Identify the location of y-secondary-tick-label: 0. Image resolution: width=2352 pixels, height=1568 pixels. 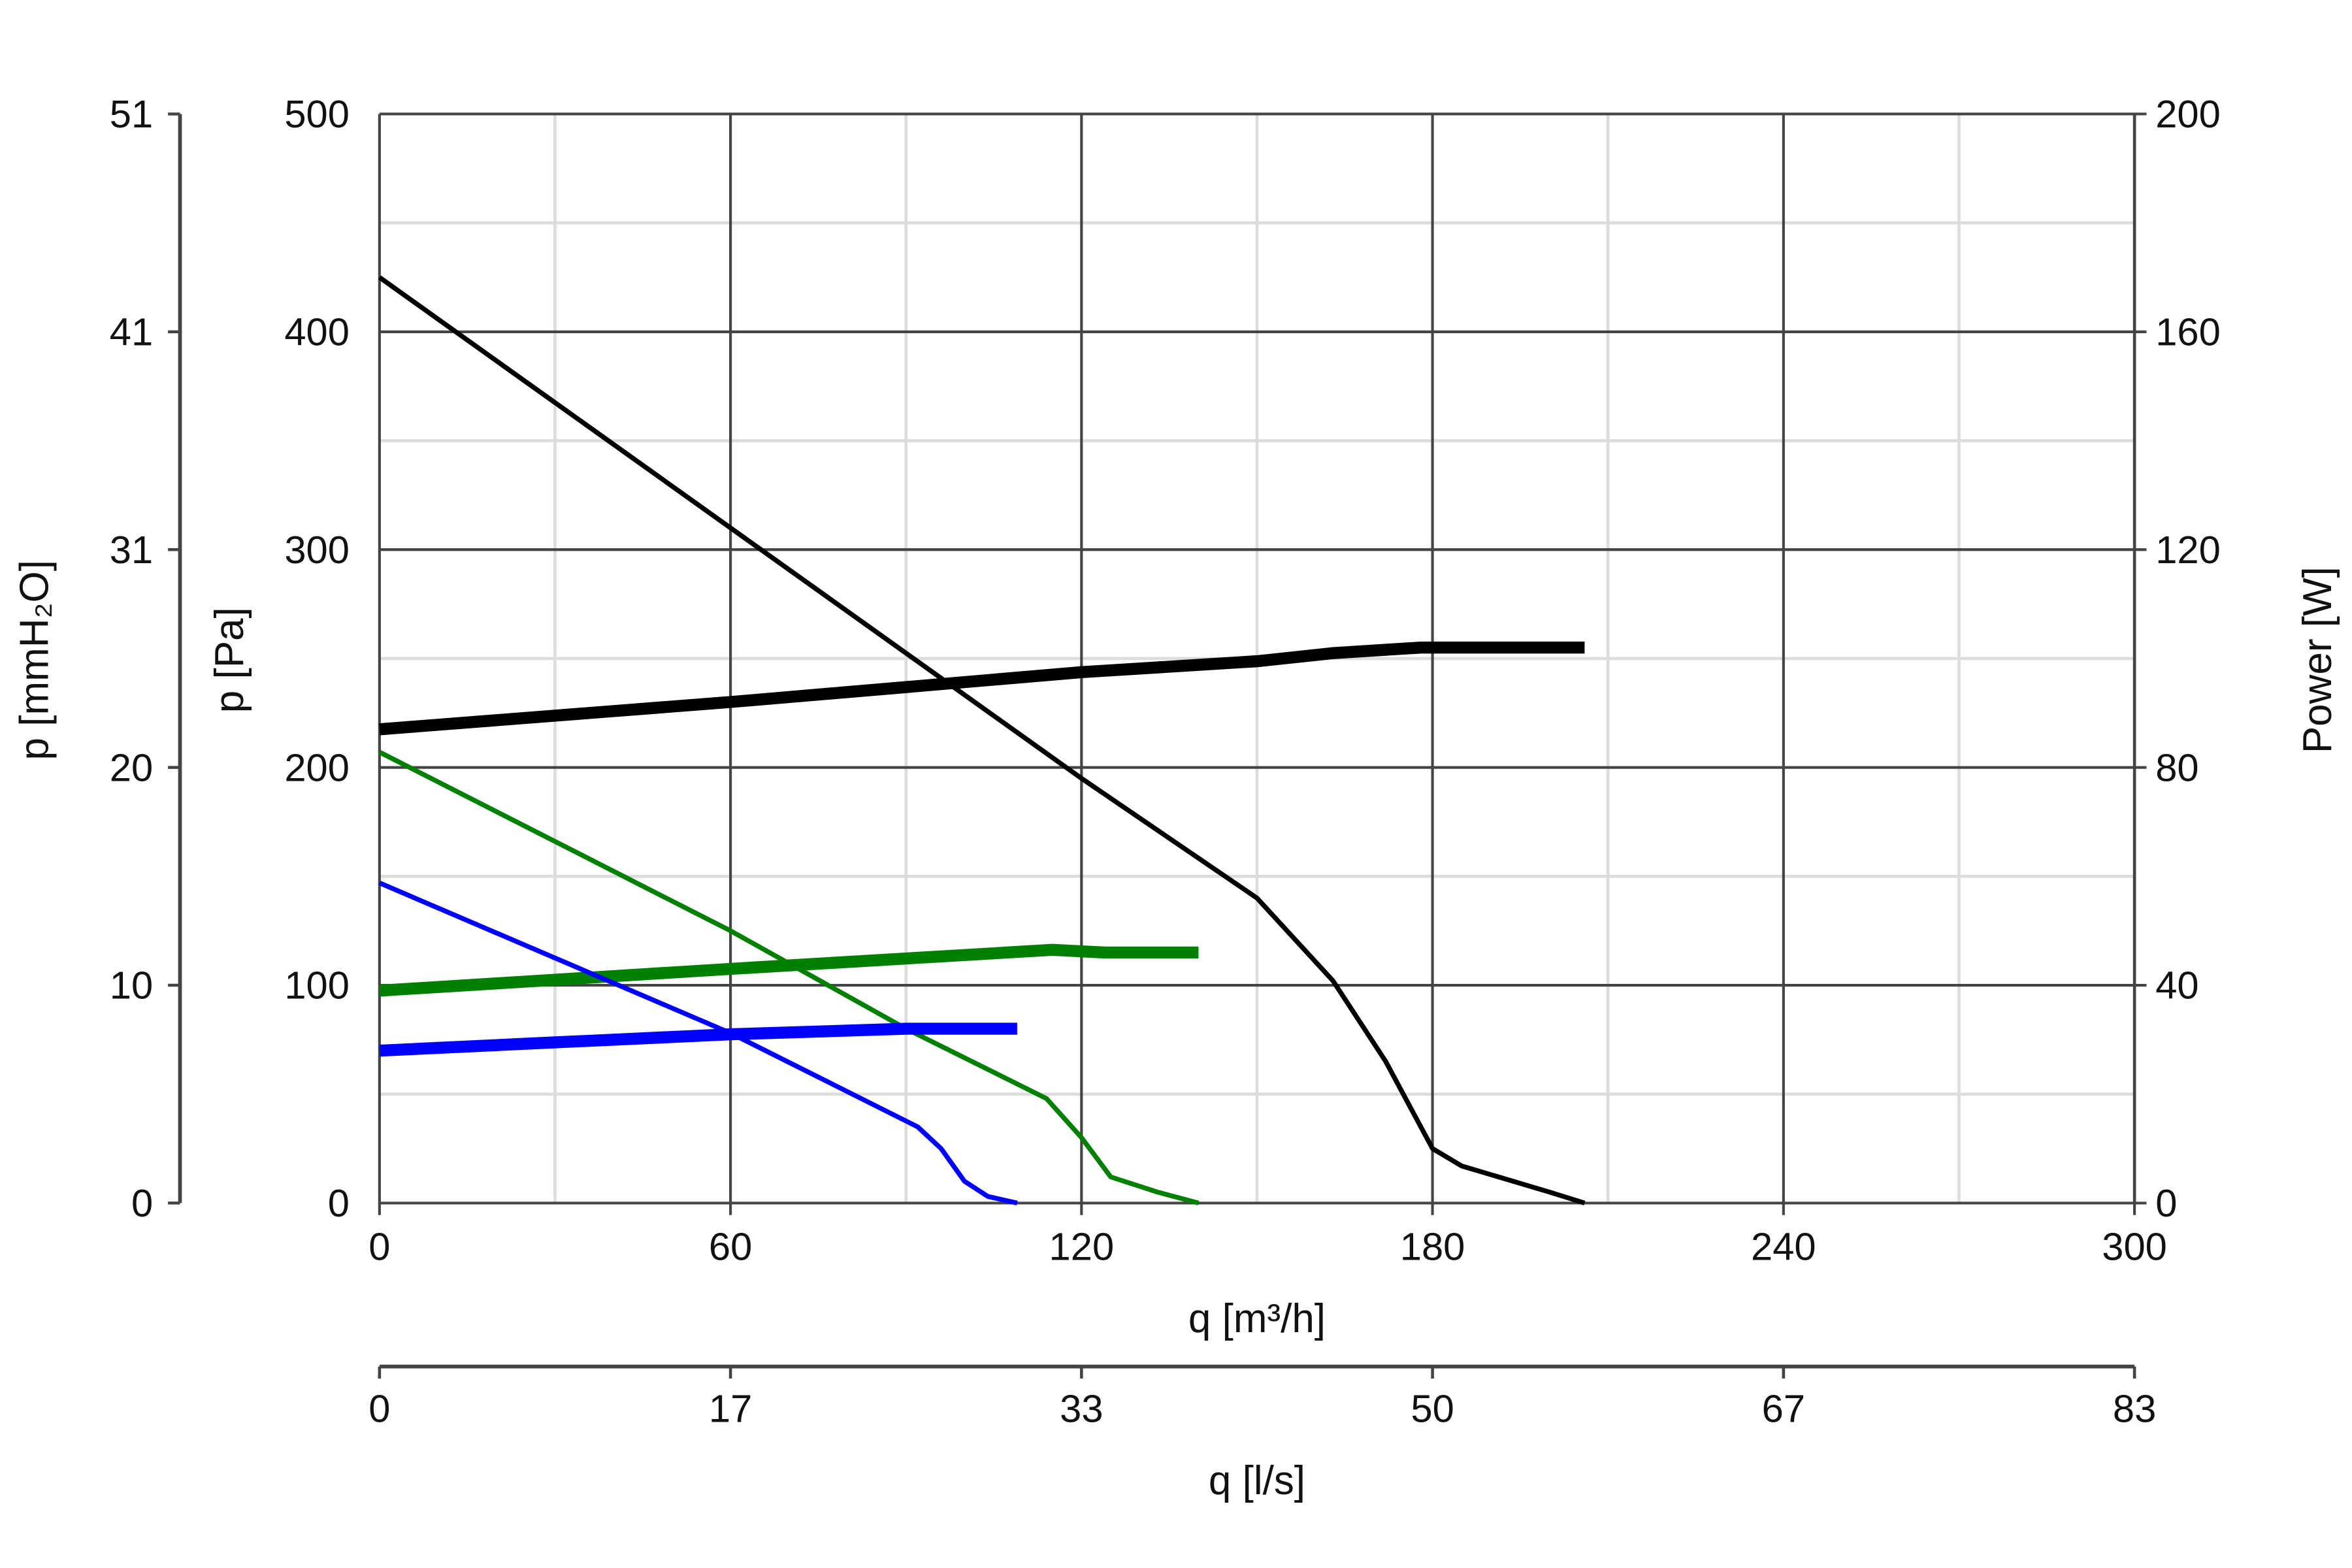
(142, 1203).